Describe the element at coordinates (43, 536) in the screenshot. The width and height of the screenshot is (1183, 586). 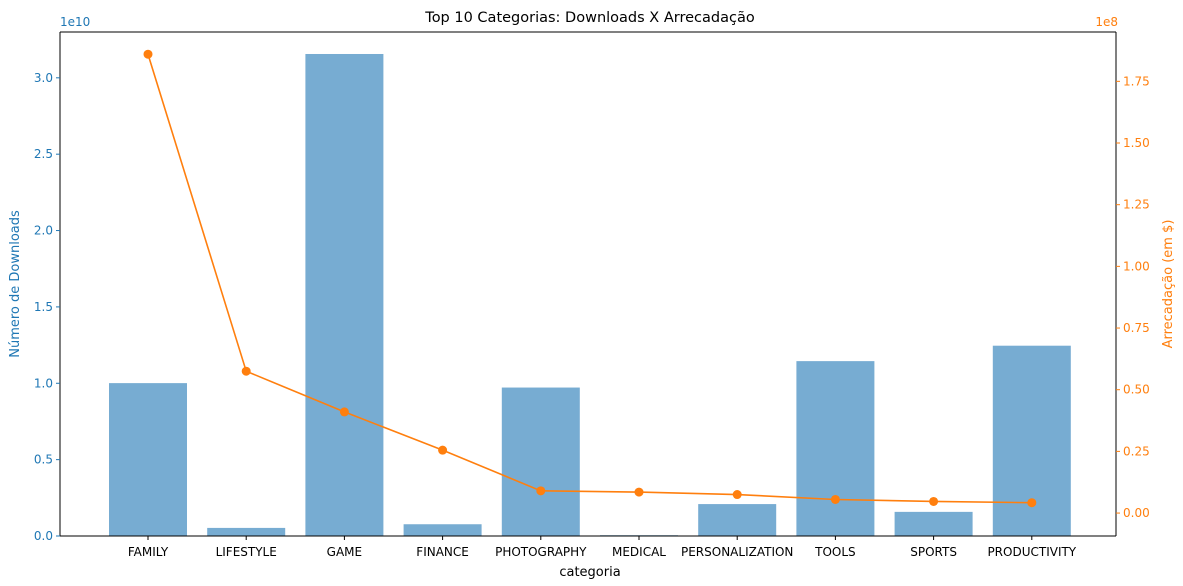
I see `left-tick-label: 0.0` at that location.